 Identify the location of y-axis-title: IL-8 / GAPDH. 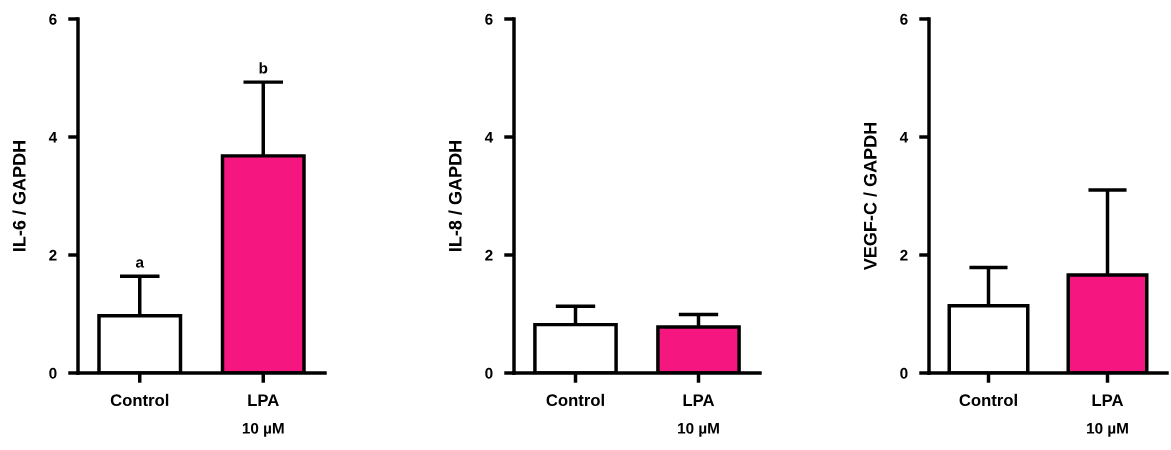
(455, 196).